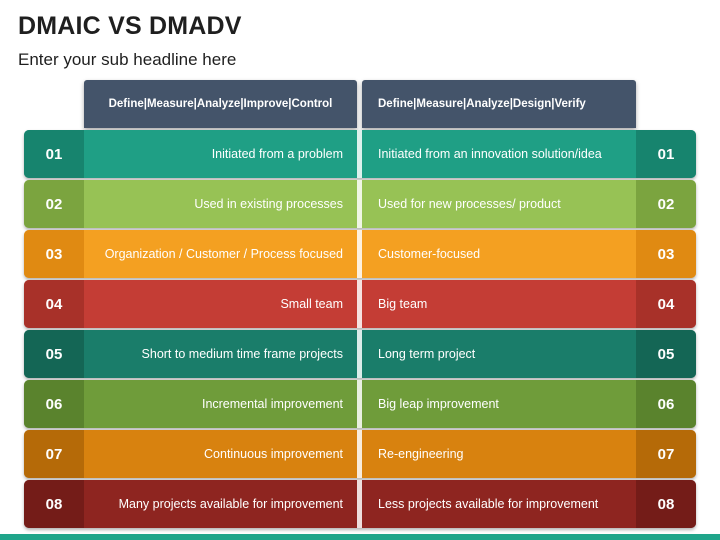  What do you see at coordinates (242, 354) in the screenshot?
I see `dmaic-cell: Short to medium time frame projects` at bounding box center [242, 354].